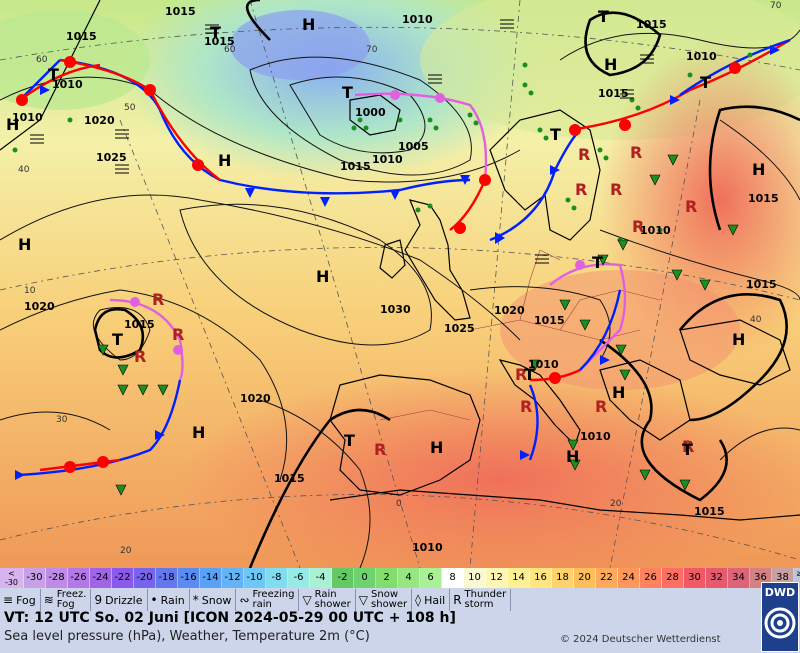 The width and height of the screenshot is (800, 653). What do you see at coordinates (195, 600) in the screenshot?
I see `weather-legend-icon: *` at bounding box center [195, 600].